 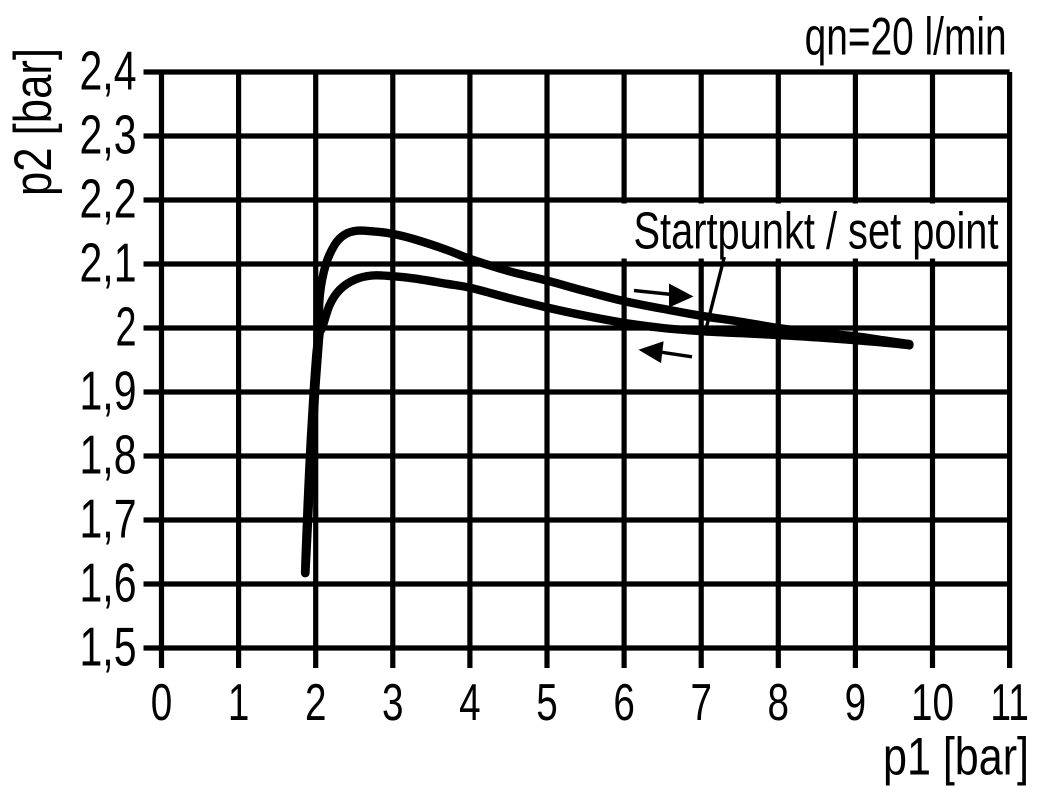 I want to click on svg-text: 5, so click(x=547, y=702).